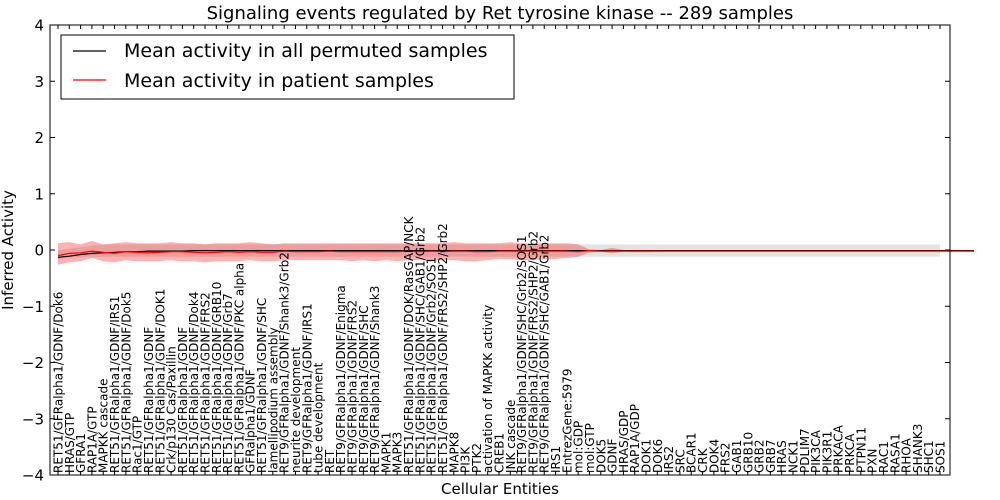 This screenshot has width=1000, height=500. I want to click on y-tick-label: −4, so click(33, 476).